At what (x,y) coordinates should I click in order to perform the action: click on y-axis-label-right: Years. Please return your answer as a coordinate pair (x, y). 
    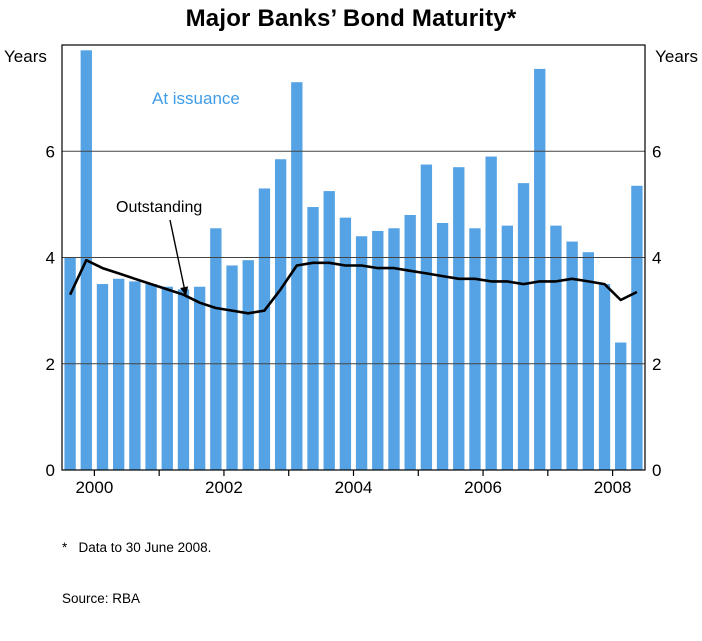
    Looking at the image, I should click on (676, 56).